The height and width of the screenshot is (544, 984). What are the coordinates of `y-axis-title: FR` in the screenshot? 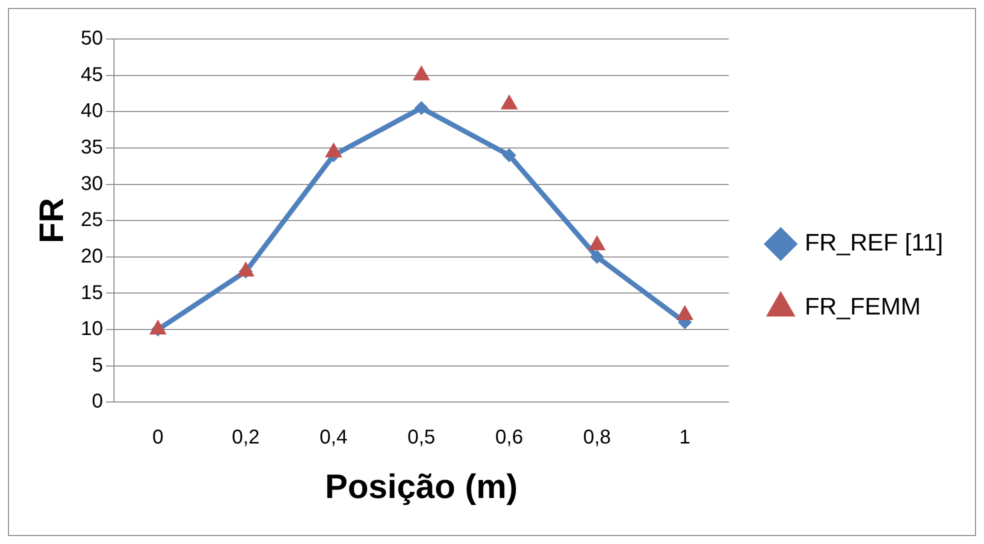 It's located at (51, 221).